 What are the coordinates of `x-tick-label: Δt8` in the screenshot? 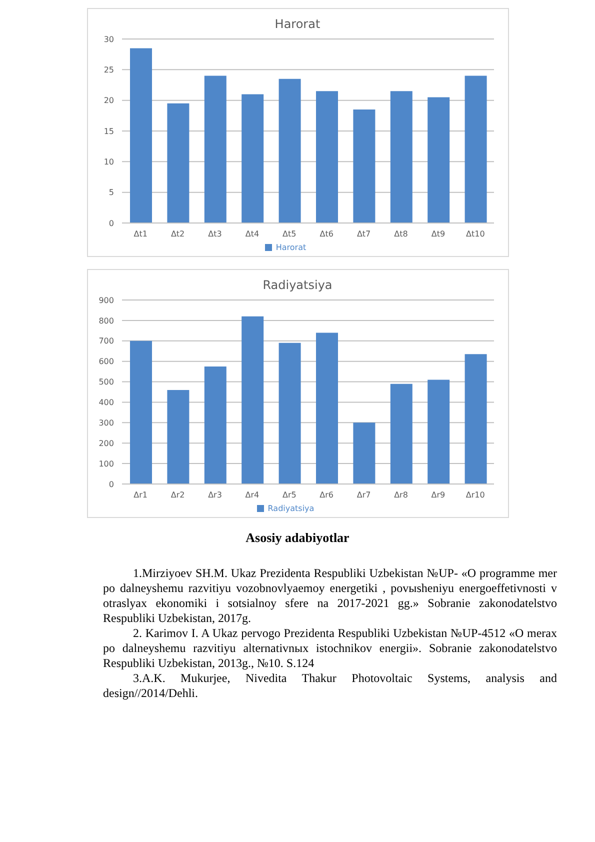 It's located at (401, 234).